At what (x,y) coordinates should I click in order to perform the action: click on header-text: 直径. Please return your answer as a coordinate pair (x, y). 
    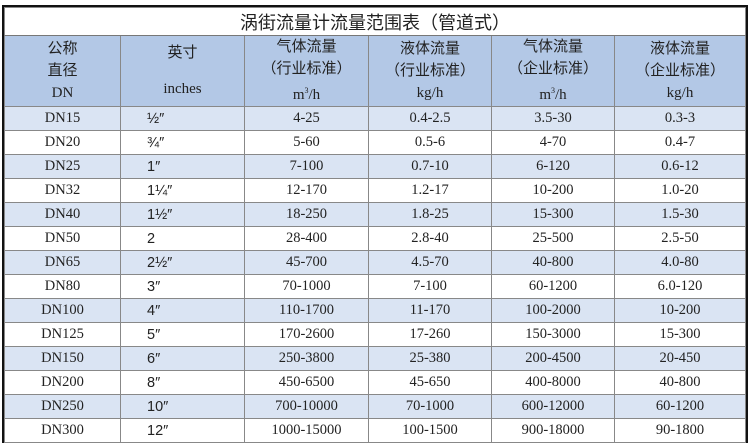
    Looking at the image, I should click on (62, 71).